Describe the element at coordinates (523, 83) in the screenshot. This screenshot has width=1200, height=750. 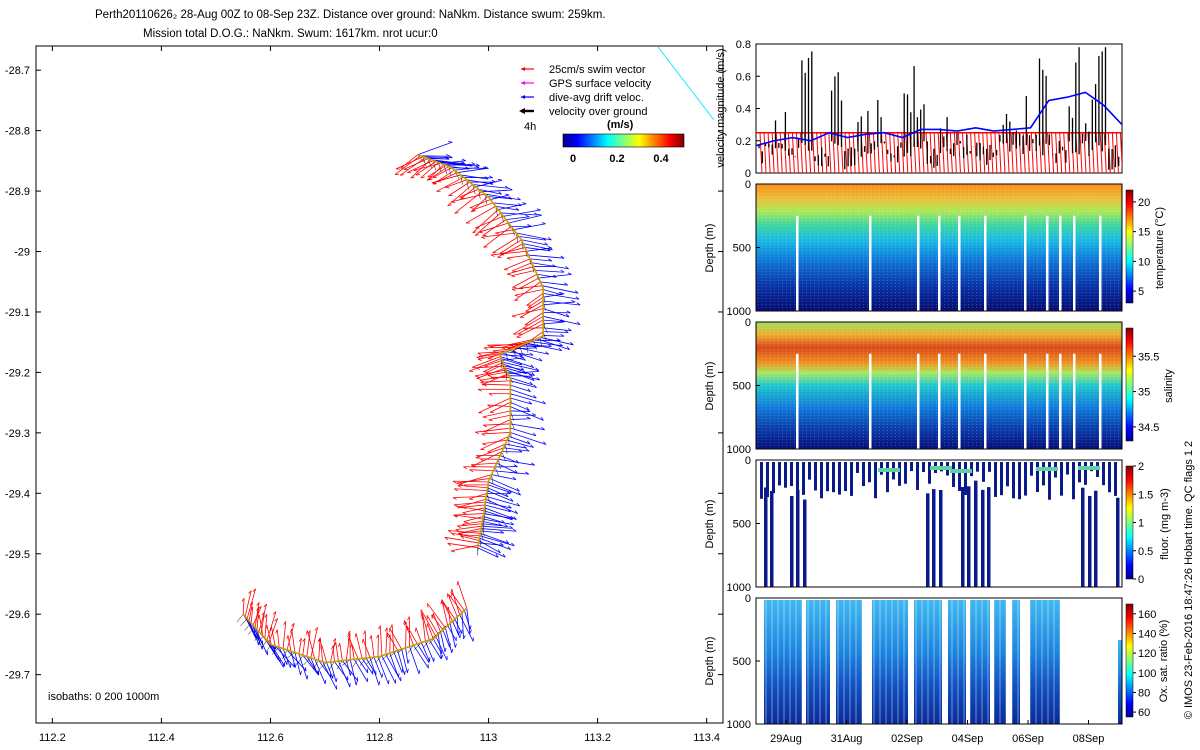
I see `legend-gps-arrow-icon` at that location.